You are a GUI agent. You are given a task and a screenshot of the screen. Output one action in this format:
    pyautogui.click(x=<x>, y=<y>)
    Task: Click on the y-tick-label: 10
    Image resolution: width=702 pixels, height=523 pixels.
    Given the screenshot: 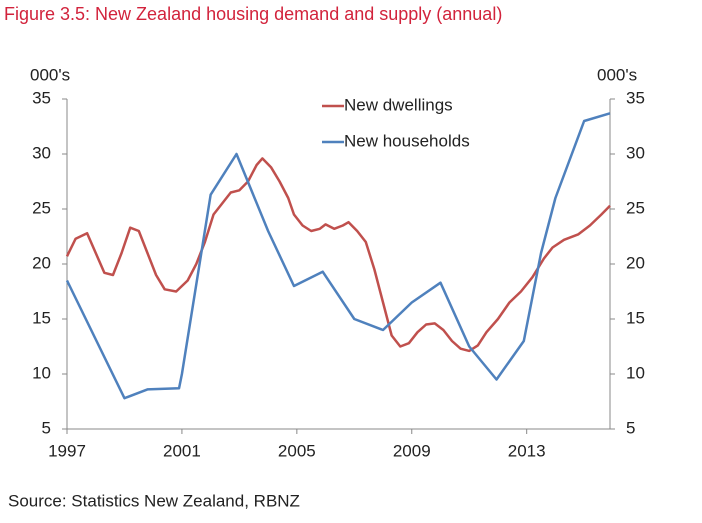 What is the action you would take?
    pyautogui.click(x=41, y=372)
    